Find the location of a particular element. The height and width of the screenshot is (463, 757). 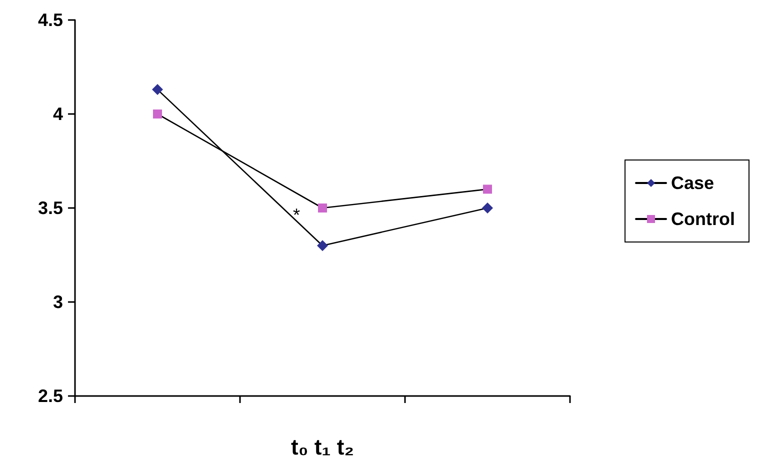

y-tick-label: 4.5 is located at coordinates (50, 20).